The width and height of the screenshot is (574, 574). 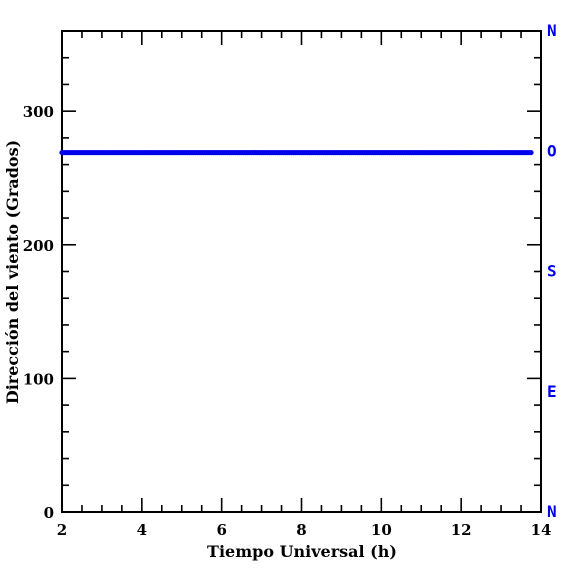 I want to click on y-axis-title: Dirección del viento (Grados), so click(x=12, y=272).